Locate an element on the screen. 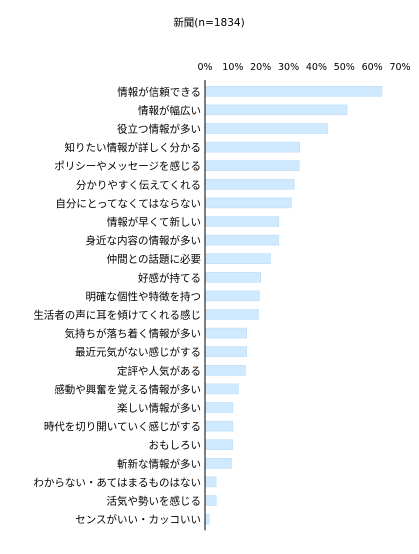 This screenshot has width=419, height=554. x-tick-label: 20% is located at coordinates (260, 67).